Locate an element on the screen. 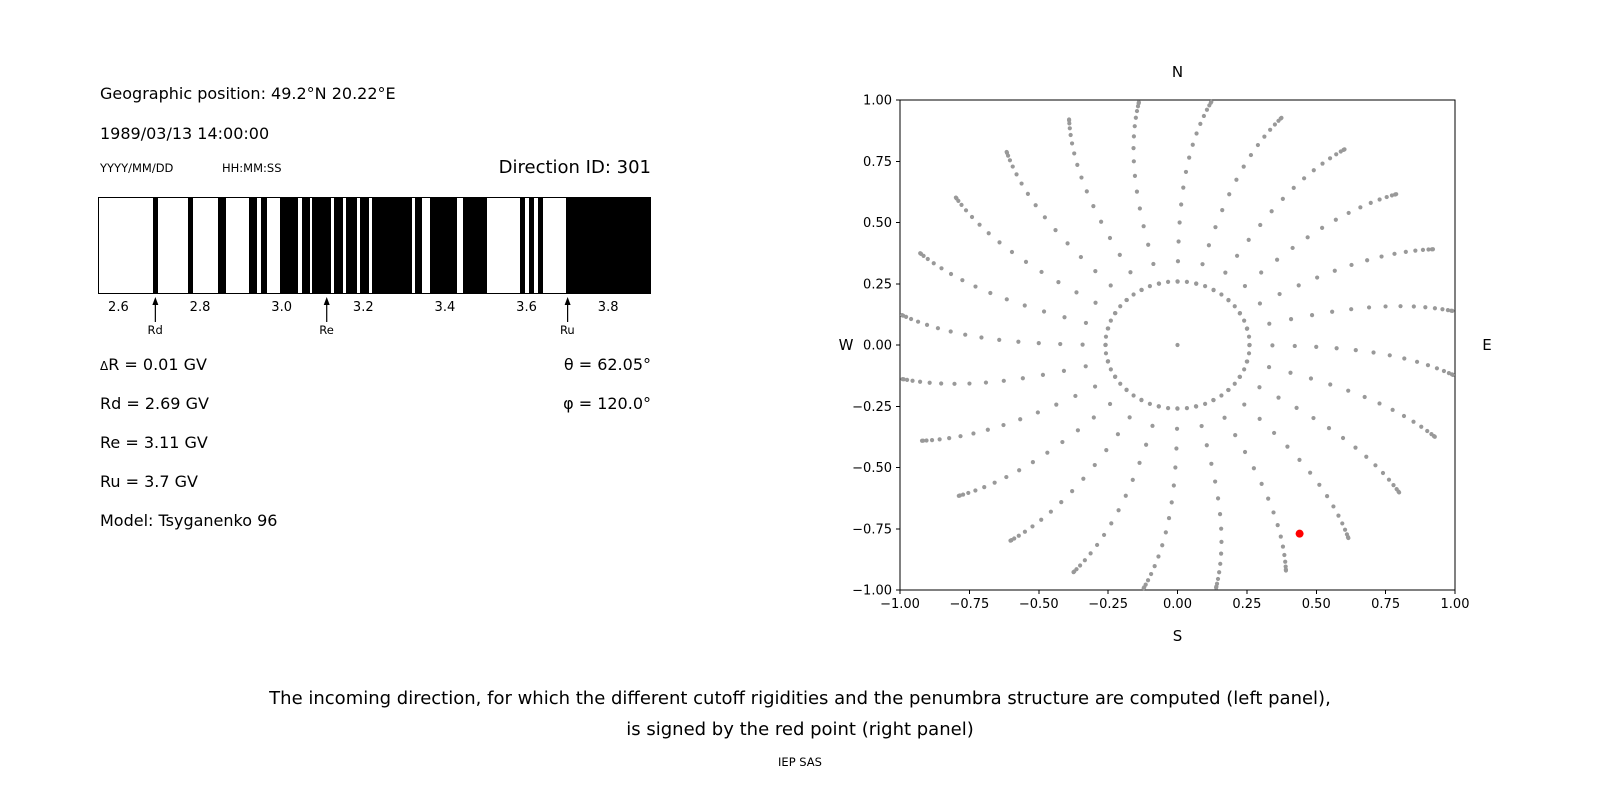  rigidity-marker-ru: Ru is located at coordinates (567, 317).